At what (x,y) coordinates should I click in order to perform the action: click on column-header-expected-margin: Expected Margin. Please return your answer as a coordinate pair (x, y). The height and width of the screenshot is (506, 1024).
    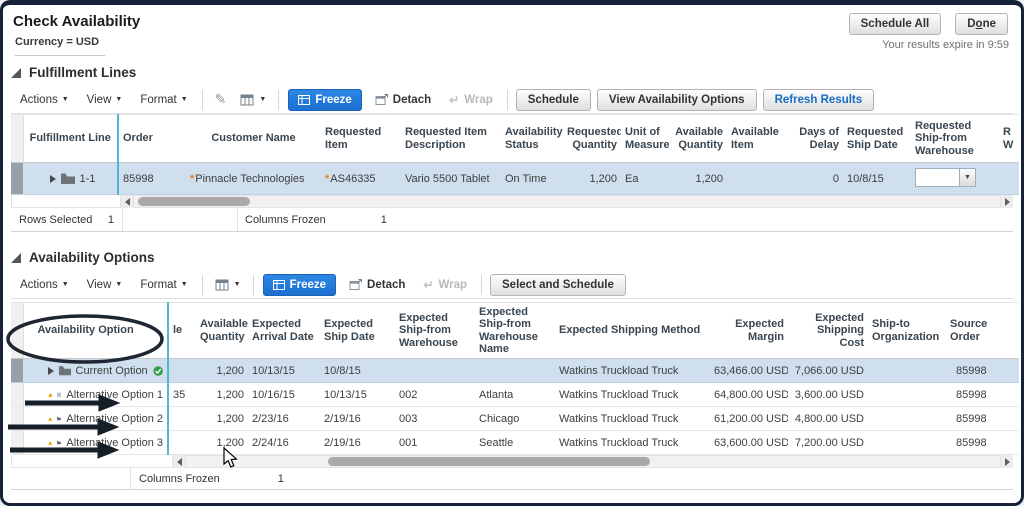
    Looking at the image, I should click on (749, 330).